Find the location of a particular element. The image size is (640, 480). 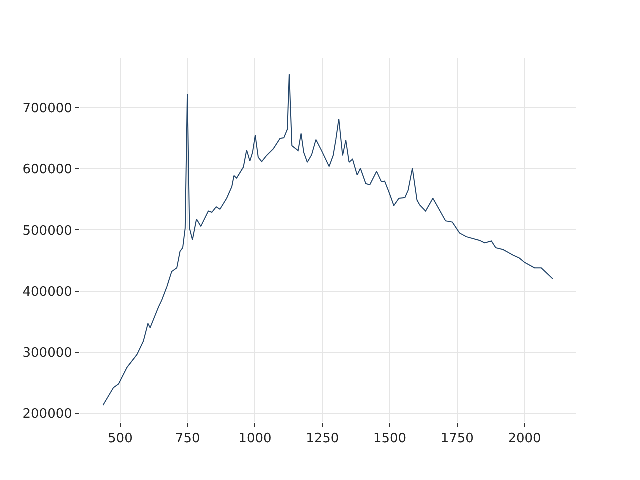

y-tick-label: 200000 is located at coordinates (47, 414).